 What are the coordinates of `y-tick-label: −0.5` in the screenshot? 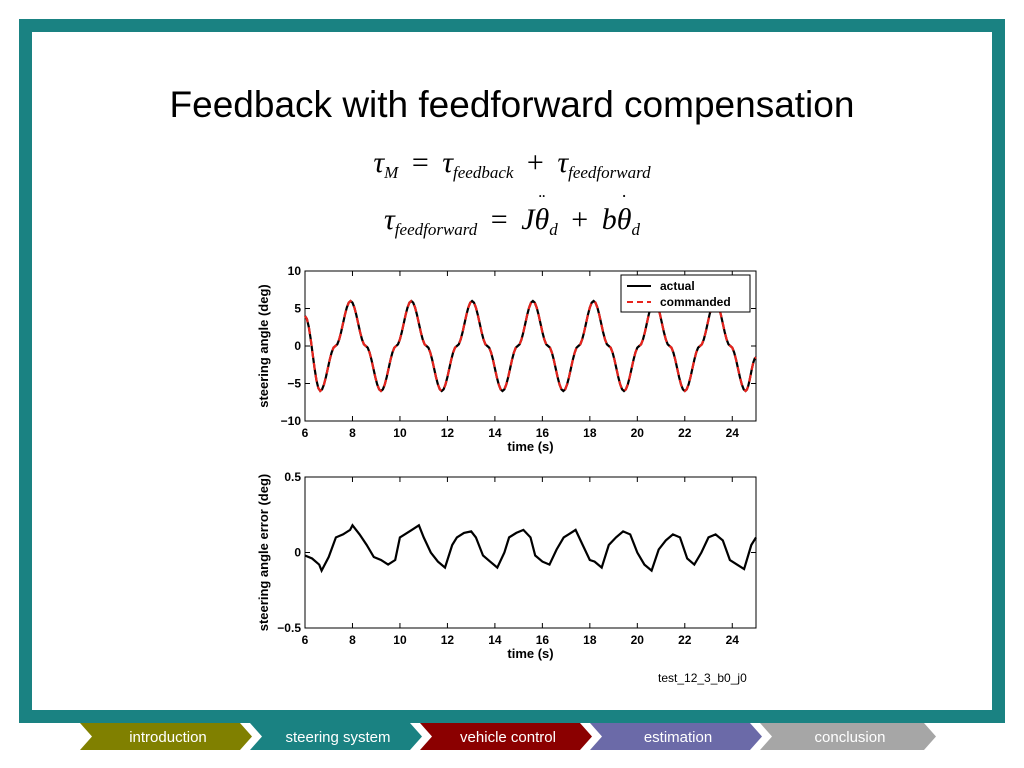 It's located at (289, 628).